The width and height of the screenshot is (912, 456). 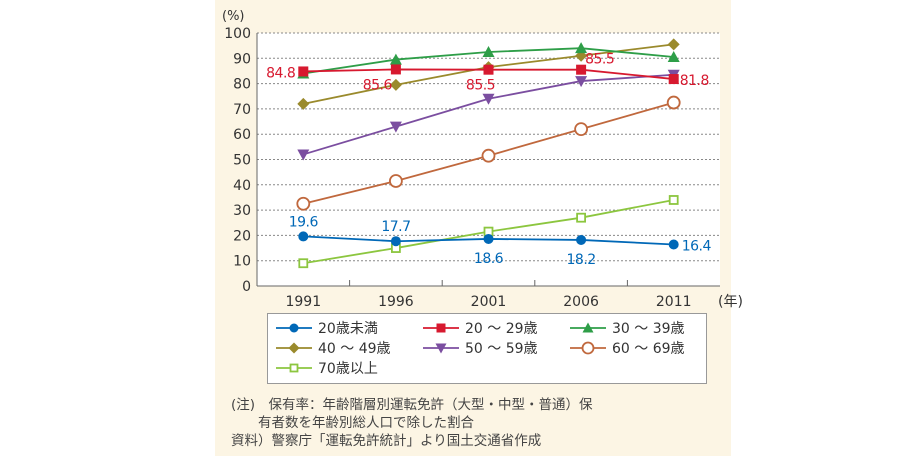 I want to click on data-label: 18.2, so click(x=581, y=260).